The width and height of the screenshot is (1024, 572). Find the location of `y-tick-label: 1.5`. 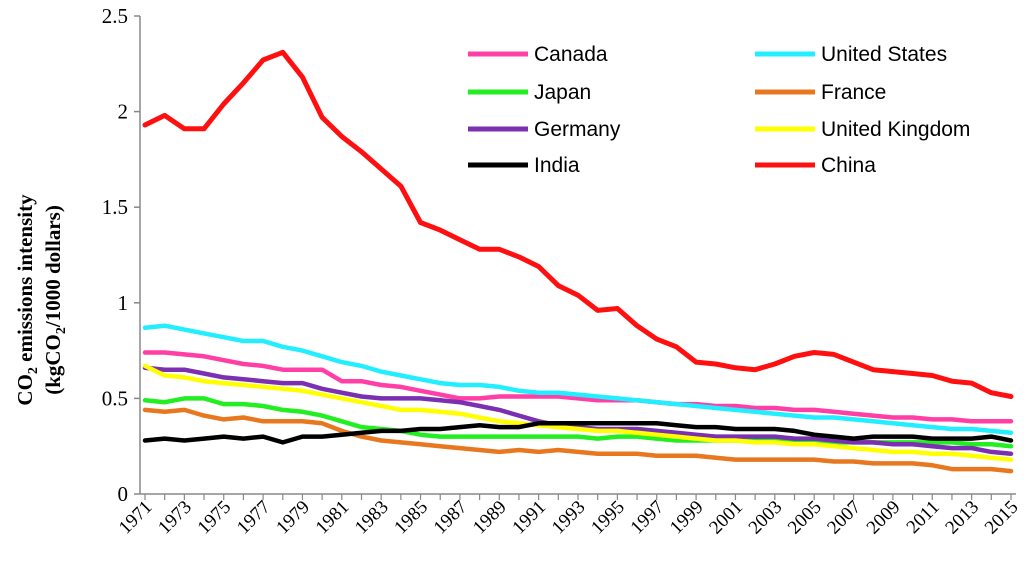

y-tick-label: 1.5 is located at coordinates (115, 207).